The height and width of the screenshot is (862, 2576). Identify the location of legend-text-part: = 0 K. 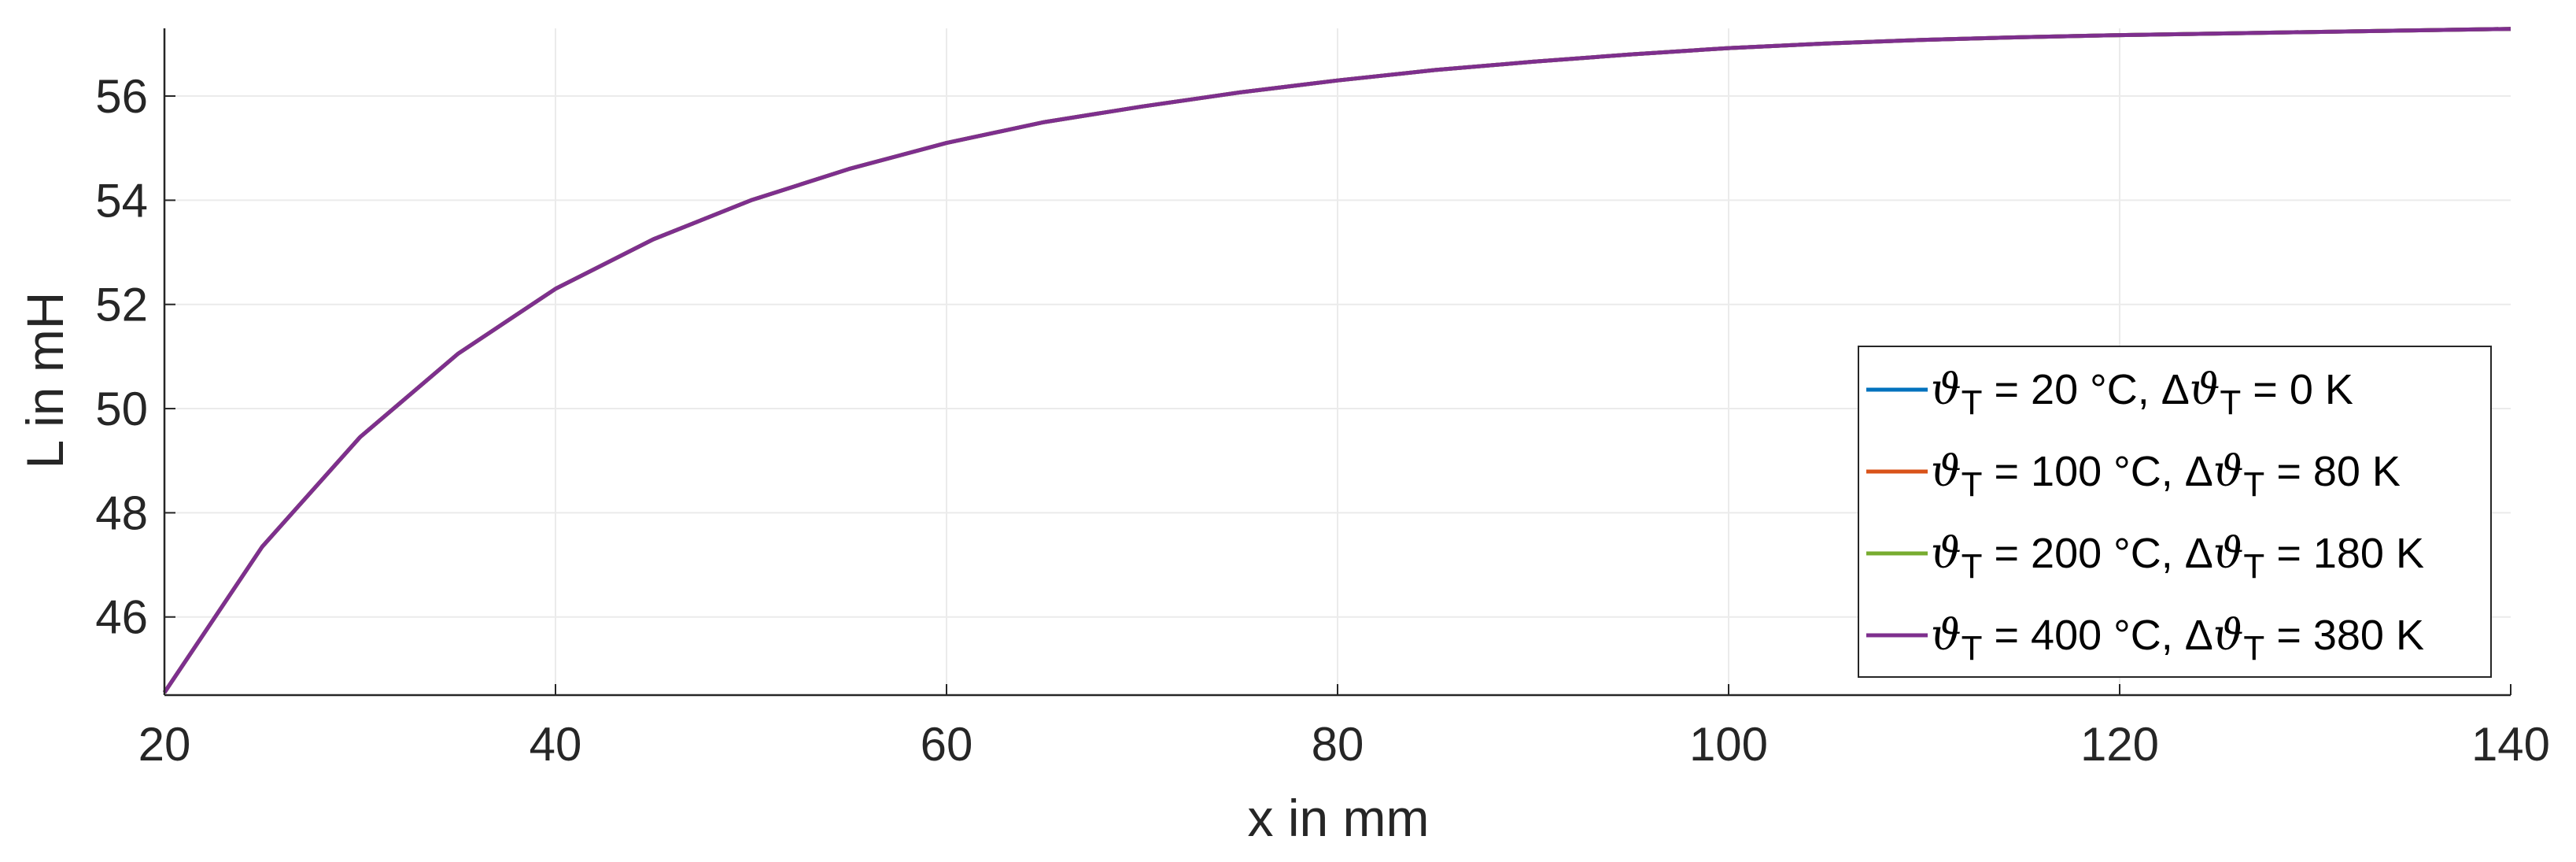
(2297, 389).